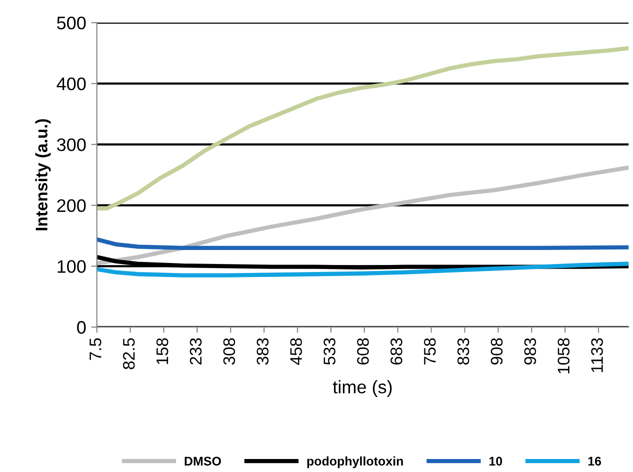  I want to click on y-tick-label: 200, so click(71, 205).